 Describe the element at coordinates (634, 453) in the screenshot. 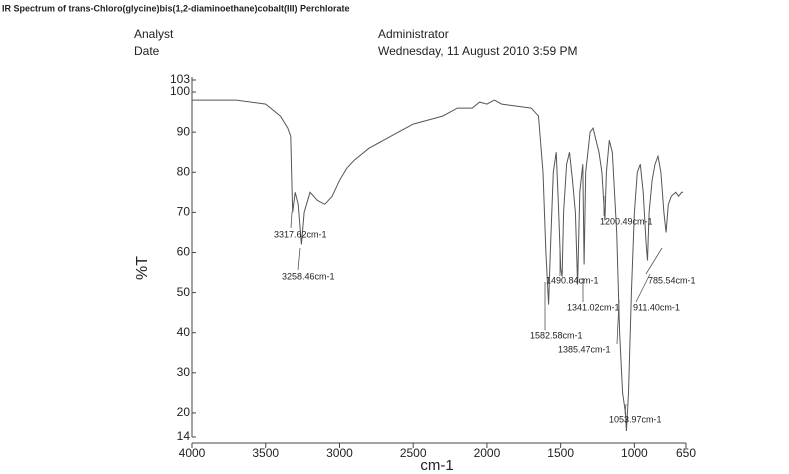

I see `x-tick-label: 1000` at that location.